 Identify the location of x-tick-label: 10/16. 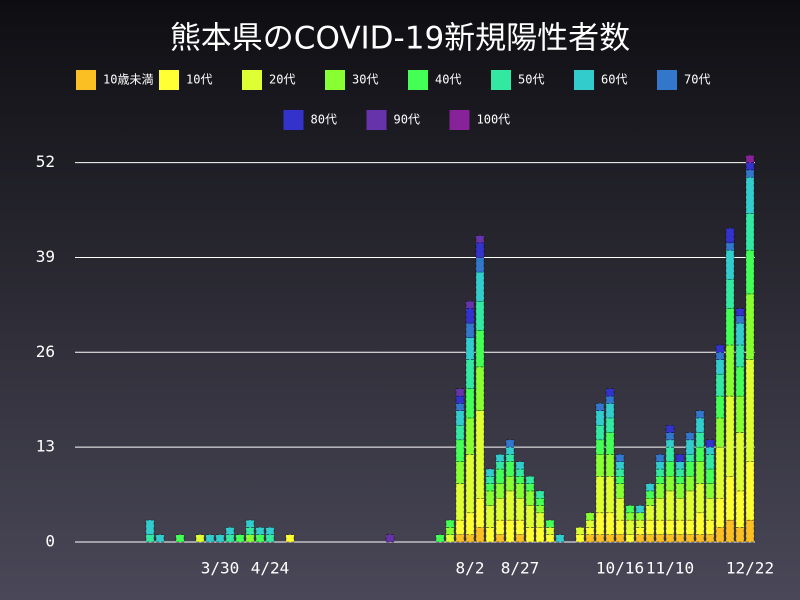
(620, 568).